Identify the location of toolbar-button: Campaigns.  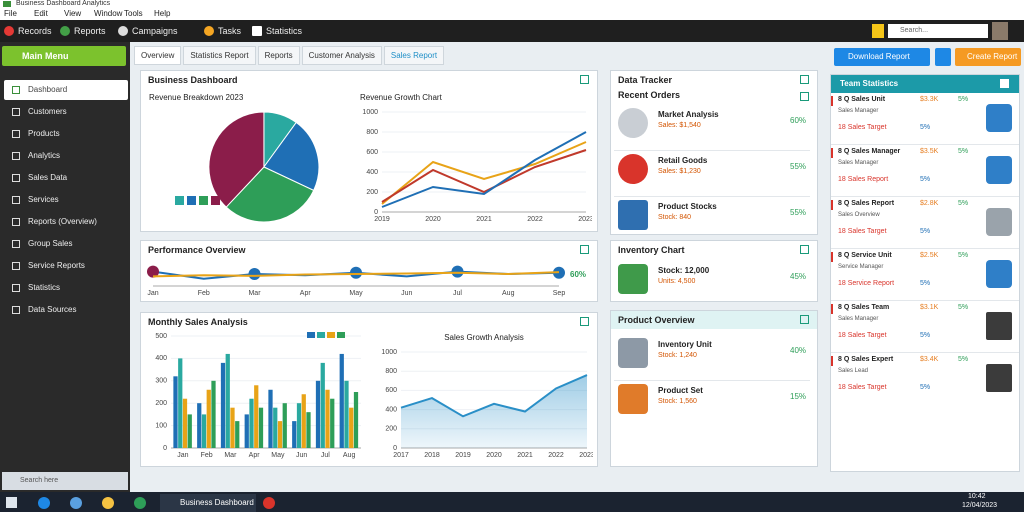
(155, 31).